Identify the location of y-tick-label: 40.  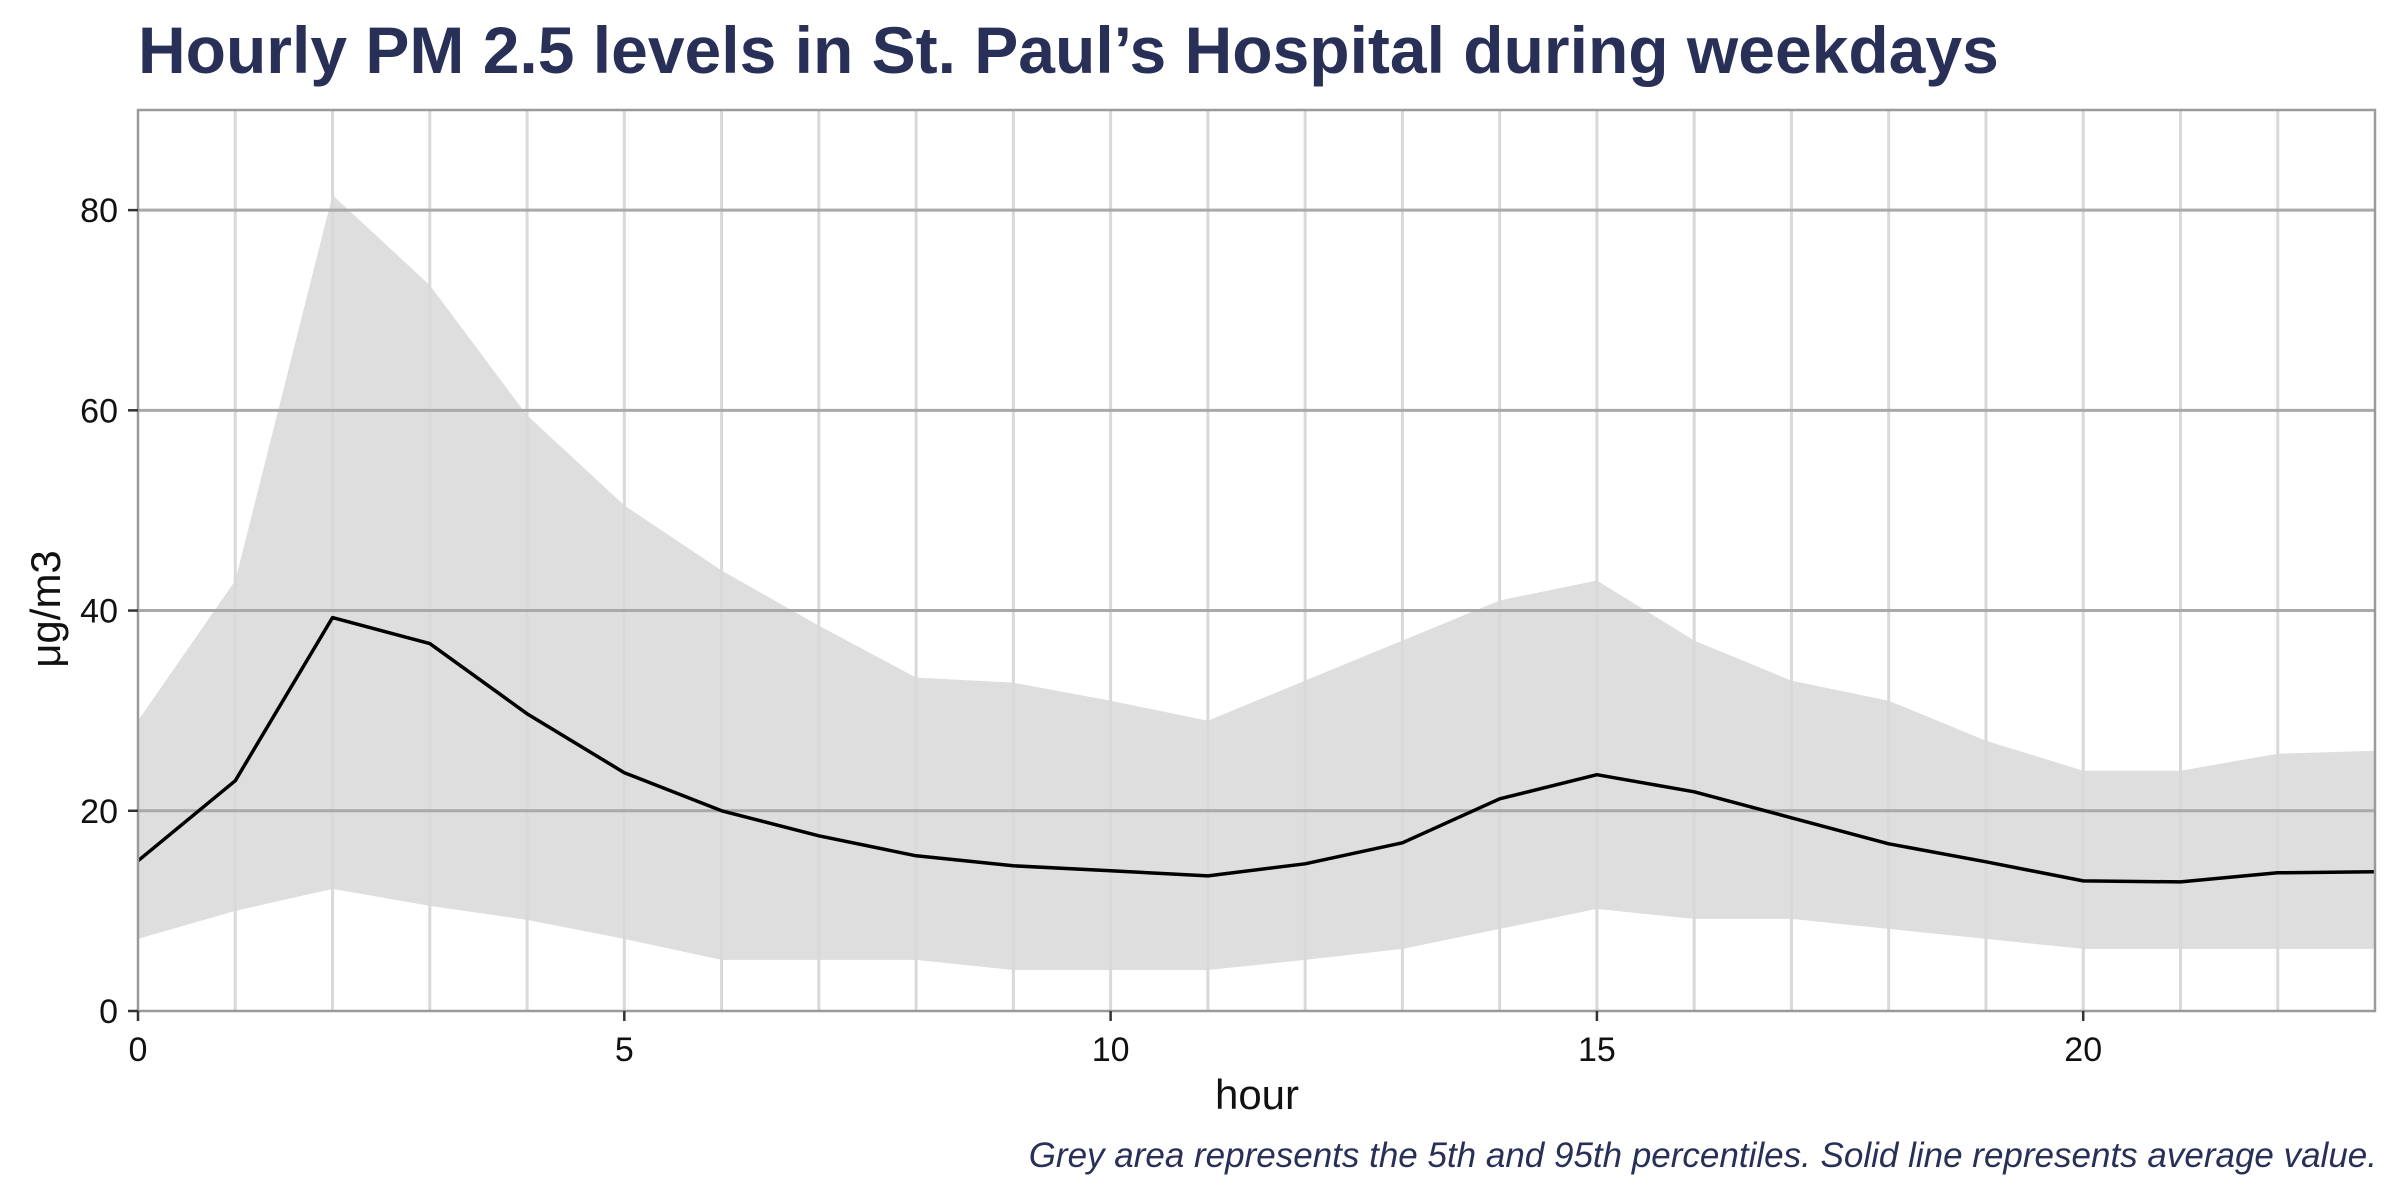
(99, 612).